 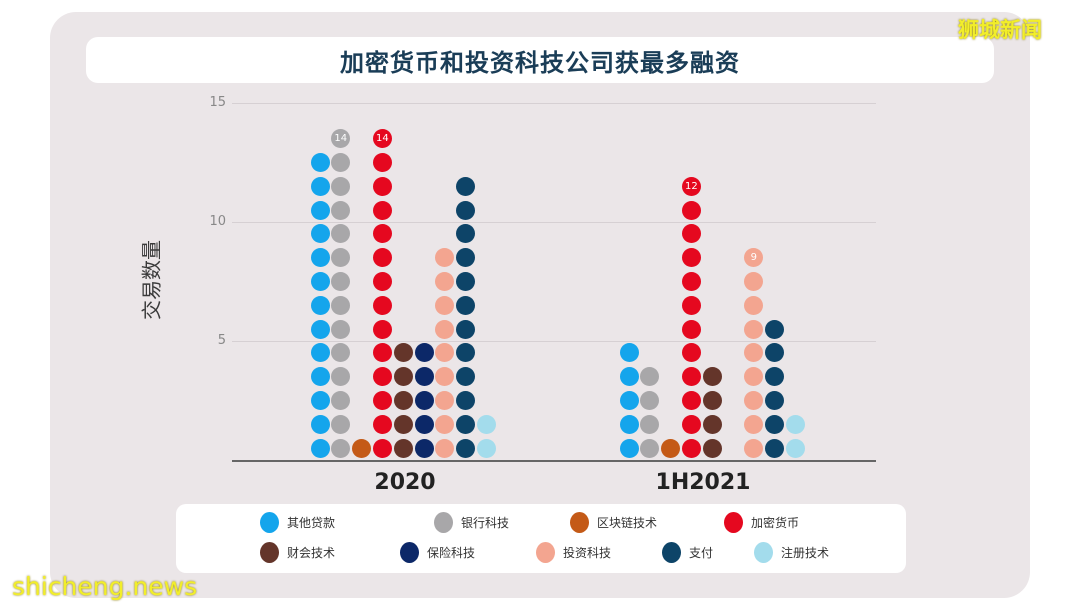 I want to click on legend-item: 银行科技, so click(x=471, y=522).